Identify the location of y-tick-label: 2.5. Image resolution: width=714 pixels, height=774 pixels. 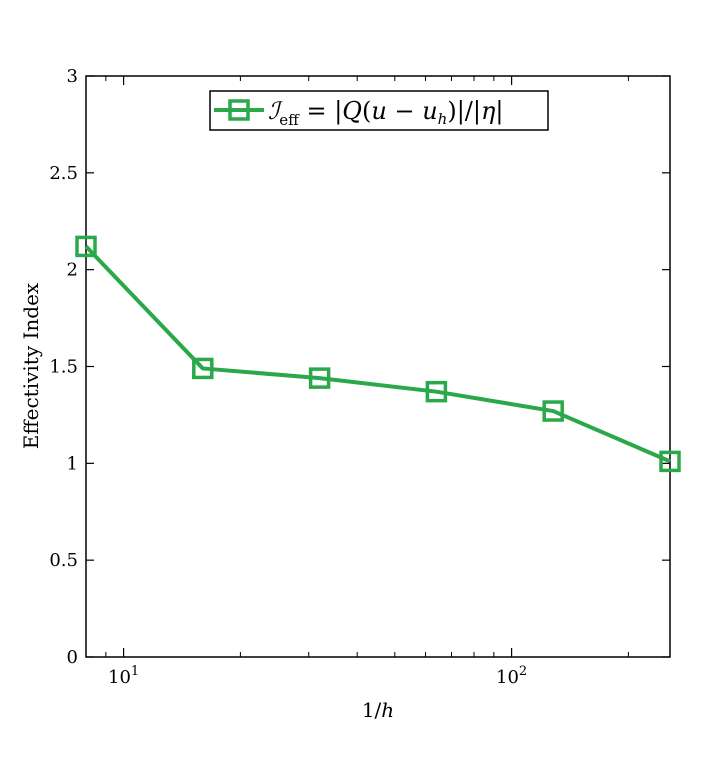
(63, 173).